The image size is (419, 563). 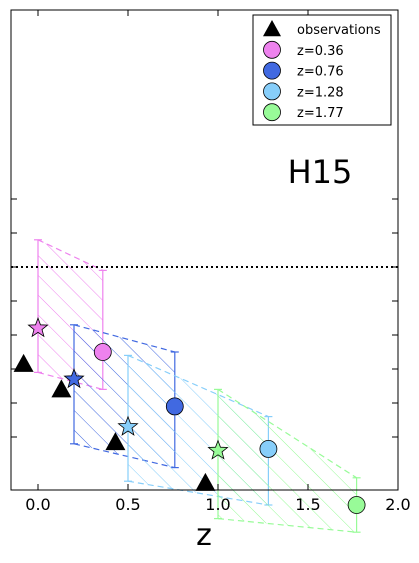 What do you see at coordinates (307, 504) in the screenshot?
I see `x-tick-label: 1.5` at bounding box center [307, 504].